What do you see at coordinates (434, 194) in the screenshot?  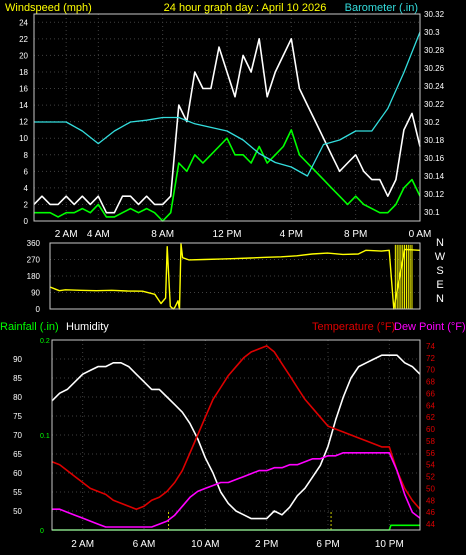 I see `y-tick-label: 30.12` at bounding box center [434, 194].